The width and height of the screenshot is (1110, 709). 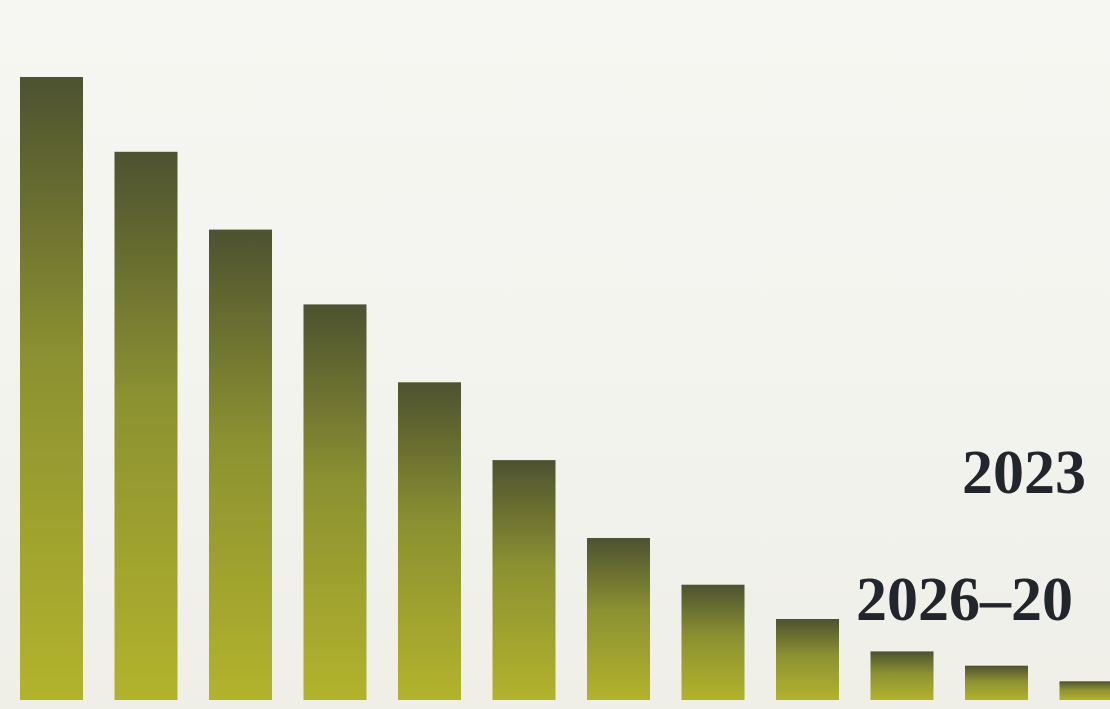 What do you see at coordinates (964, 600) in the screenshot?
I see `annotation-label-2026: 2026–20` at bounding box center [964, 600].